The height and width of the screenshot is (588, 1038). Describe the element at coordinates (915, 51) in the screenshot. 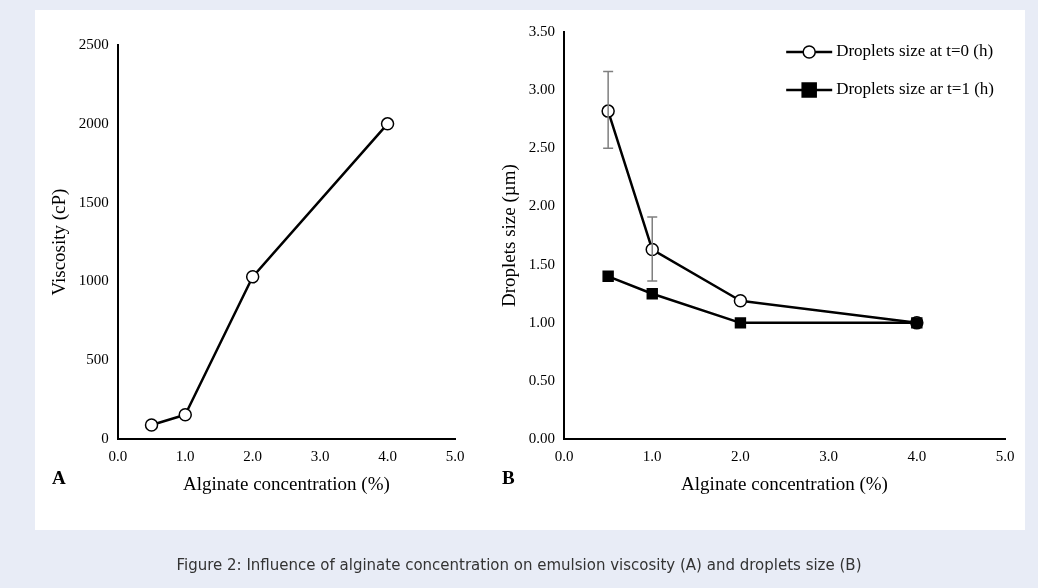

I see `legend-label: Droplets size at t=0 (h)` at that location.